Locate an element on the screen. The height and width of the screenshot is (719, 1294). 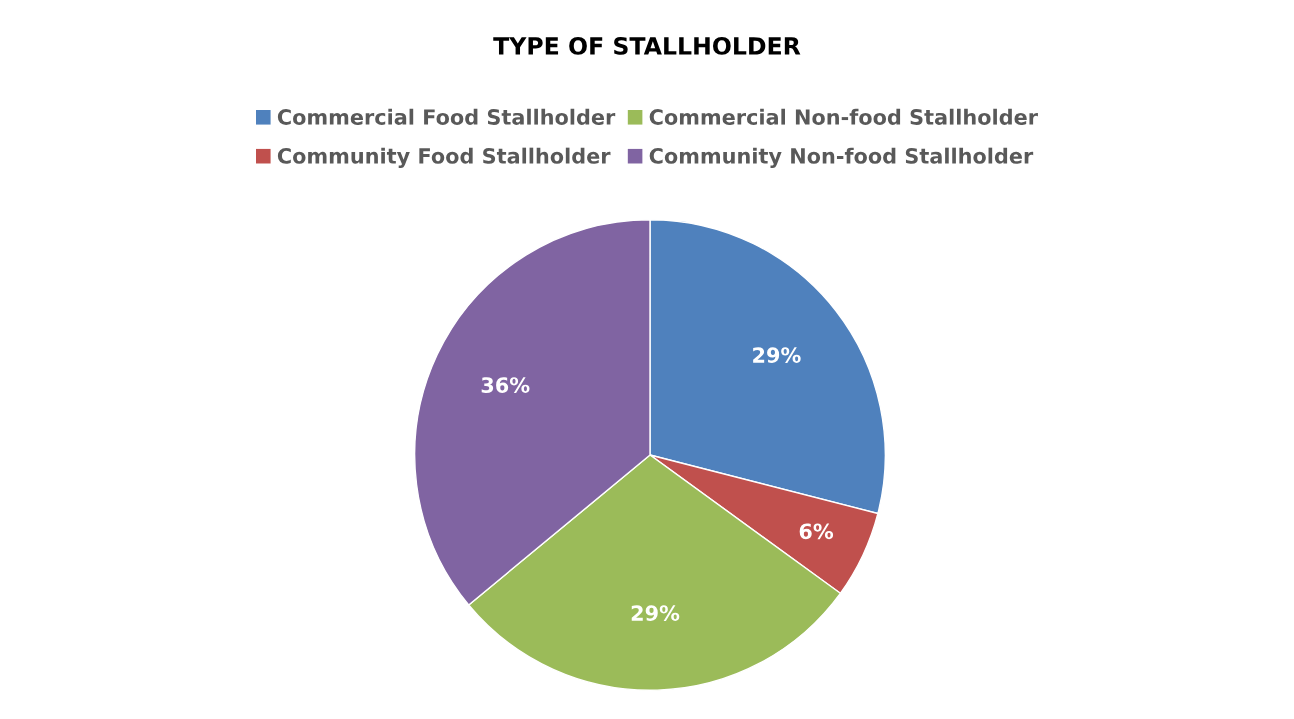
chart-title: TYPE OF STALLHOLDER is located at coordinates (647, 45).